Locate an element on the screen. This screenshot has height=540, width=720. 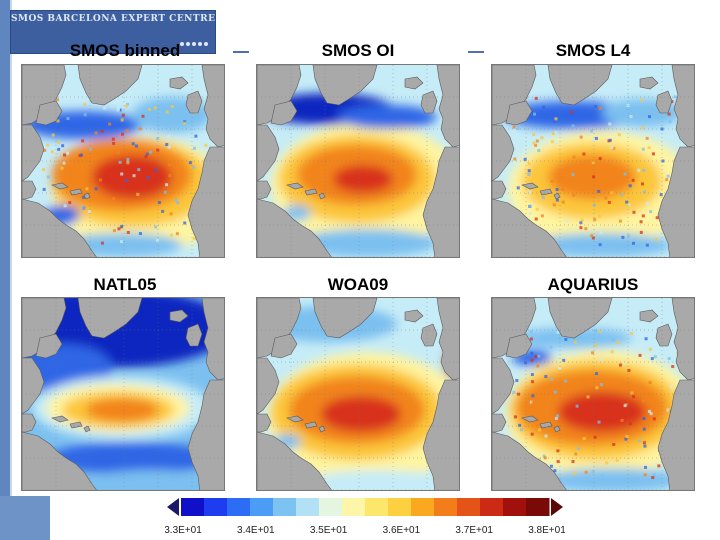
salinity-field is located at coordinates (598, 178).